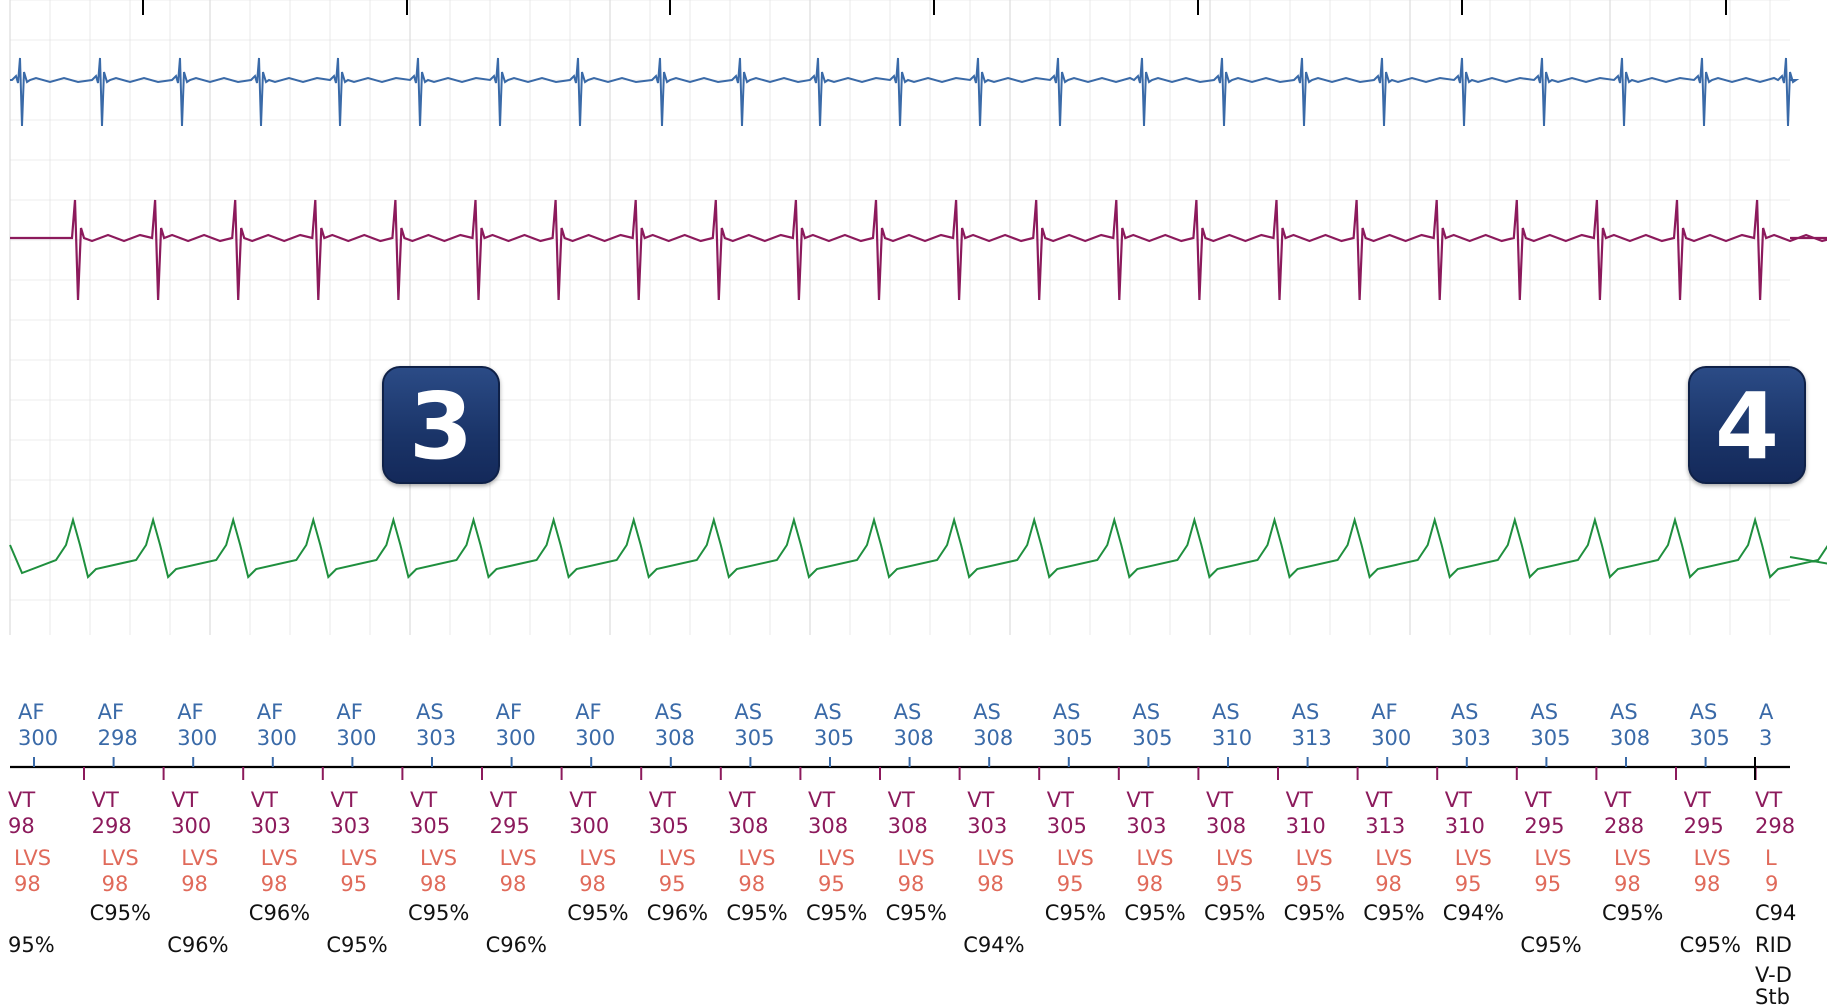 This screenshot has height=1007, width=1827. Describe the element at coordinates (1775, 826) in the screenshot. I see `ventricular-interval: 298` at that location.